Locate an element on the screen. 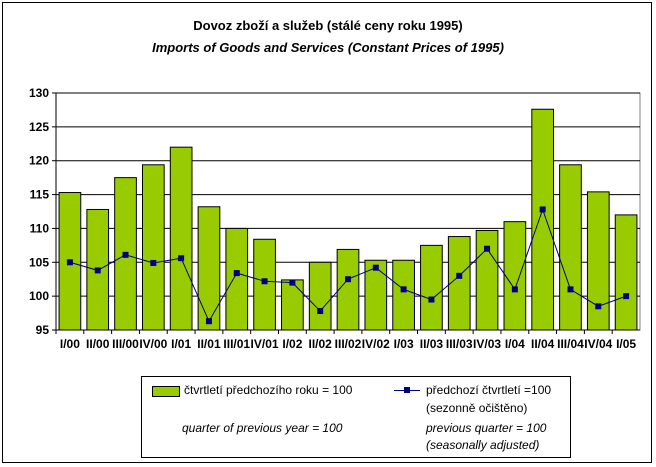  legend-line-label-en-2: (seasonally adjusted) is located at coordinates (483, 445).